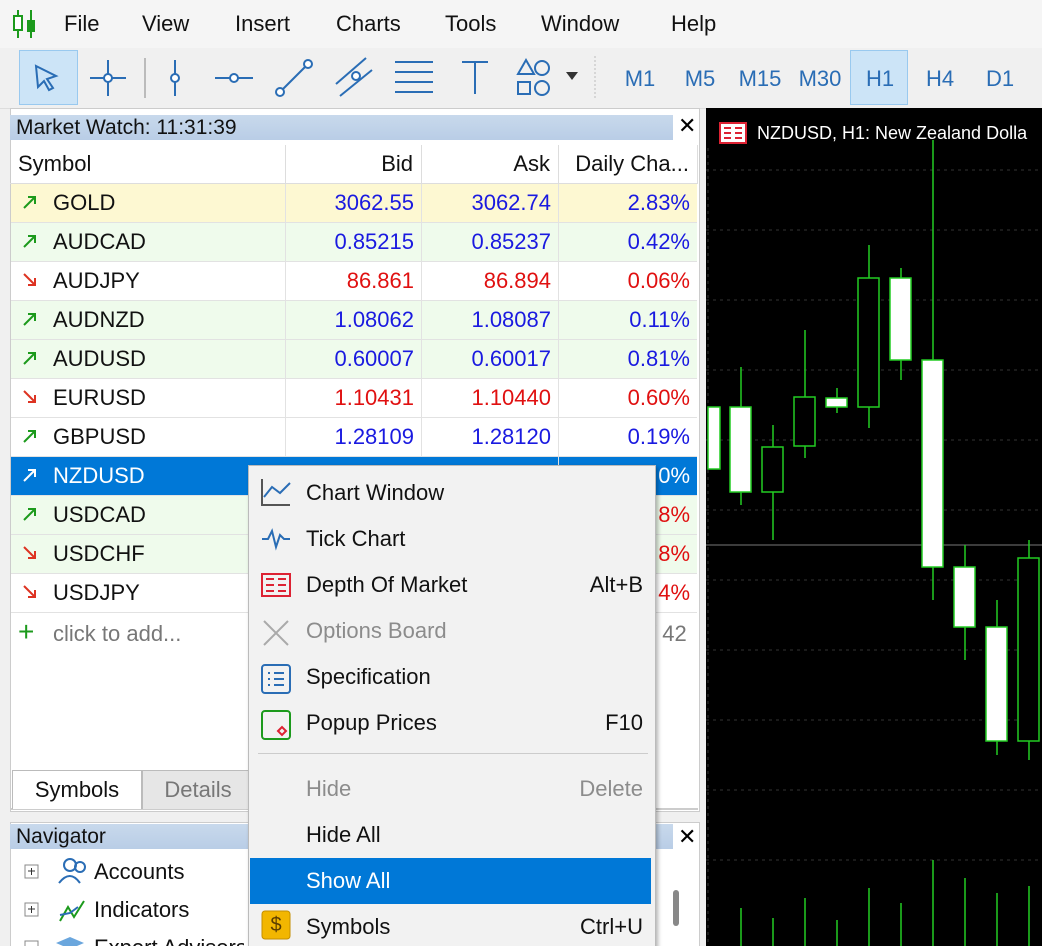  What do you see at coordinates (486, 437) in the screenshot?
I see `price-cell: 1.28120` at bounding box center [486, 437].